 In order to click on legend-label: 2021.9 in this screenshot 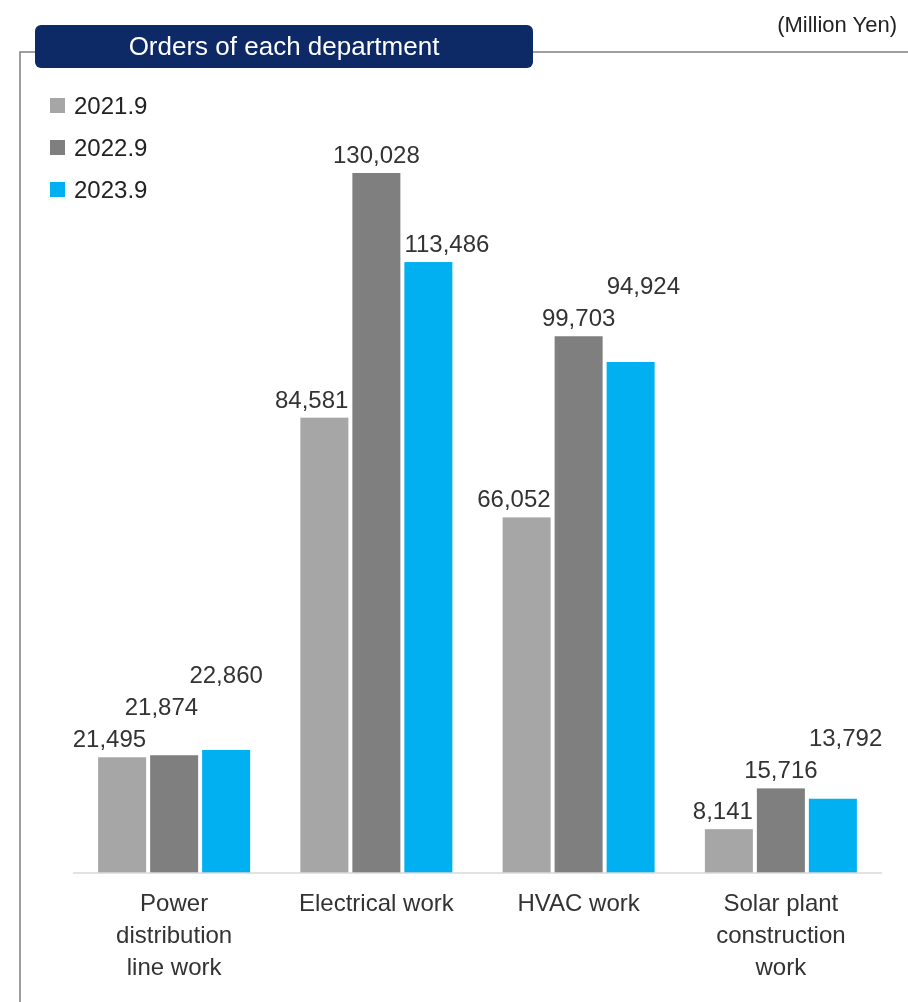, I will do `click(111, 105)`.